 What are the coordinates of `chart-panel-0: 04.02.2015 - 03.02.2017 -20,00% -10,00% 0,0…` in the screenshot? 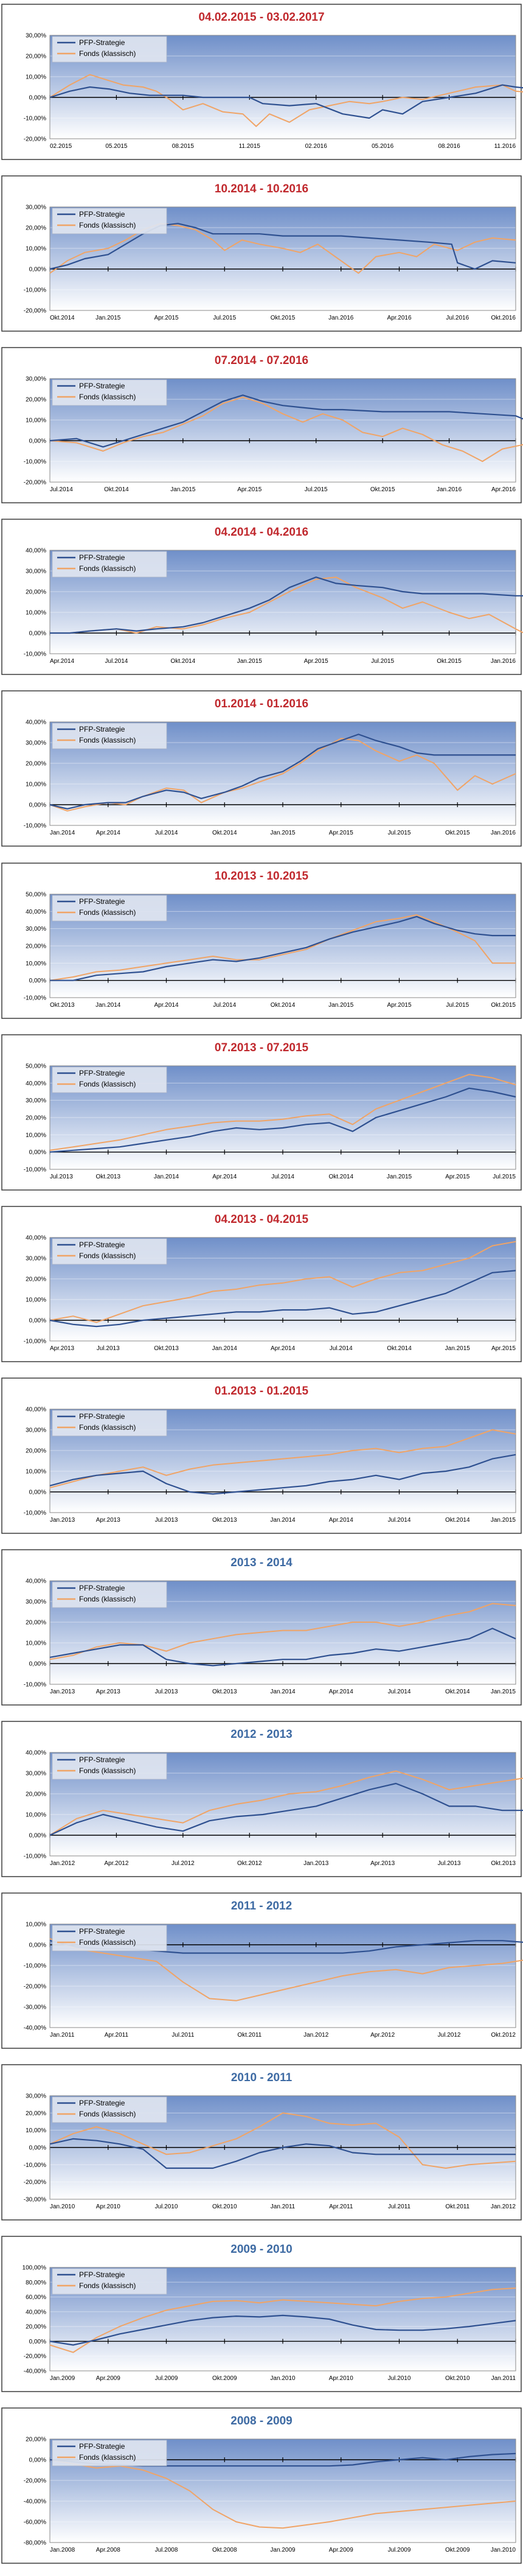 It's located at (261, 81).